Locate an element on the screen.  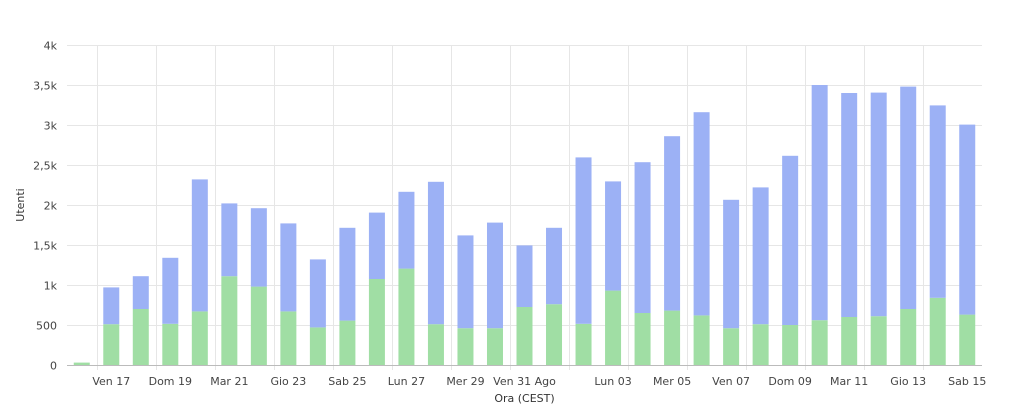
x-tick-label: Mer 05 is located at coordinates (672, 381).